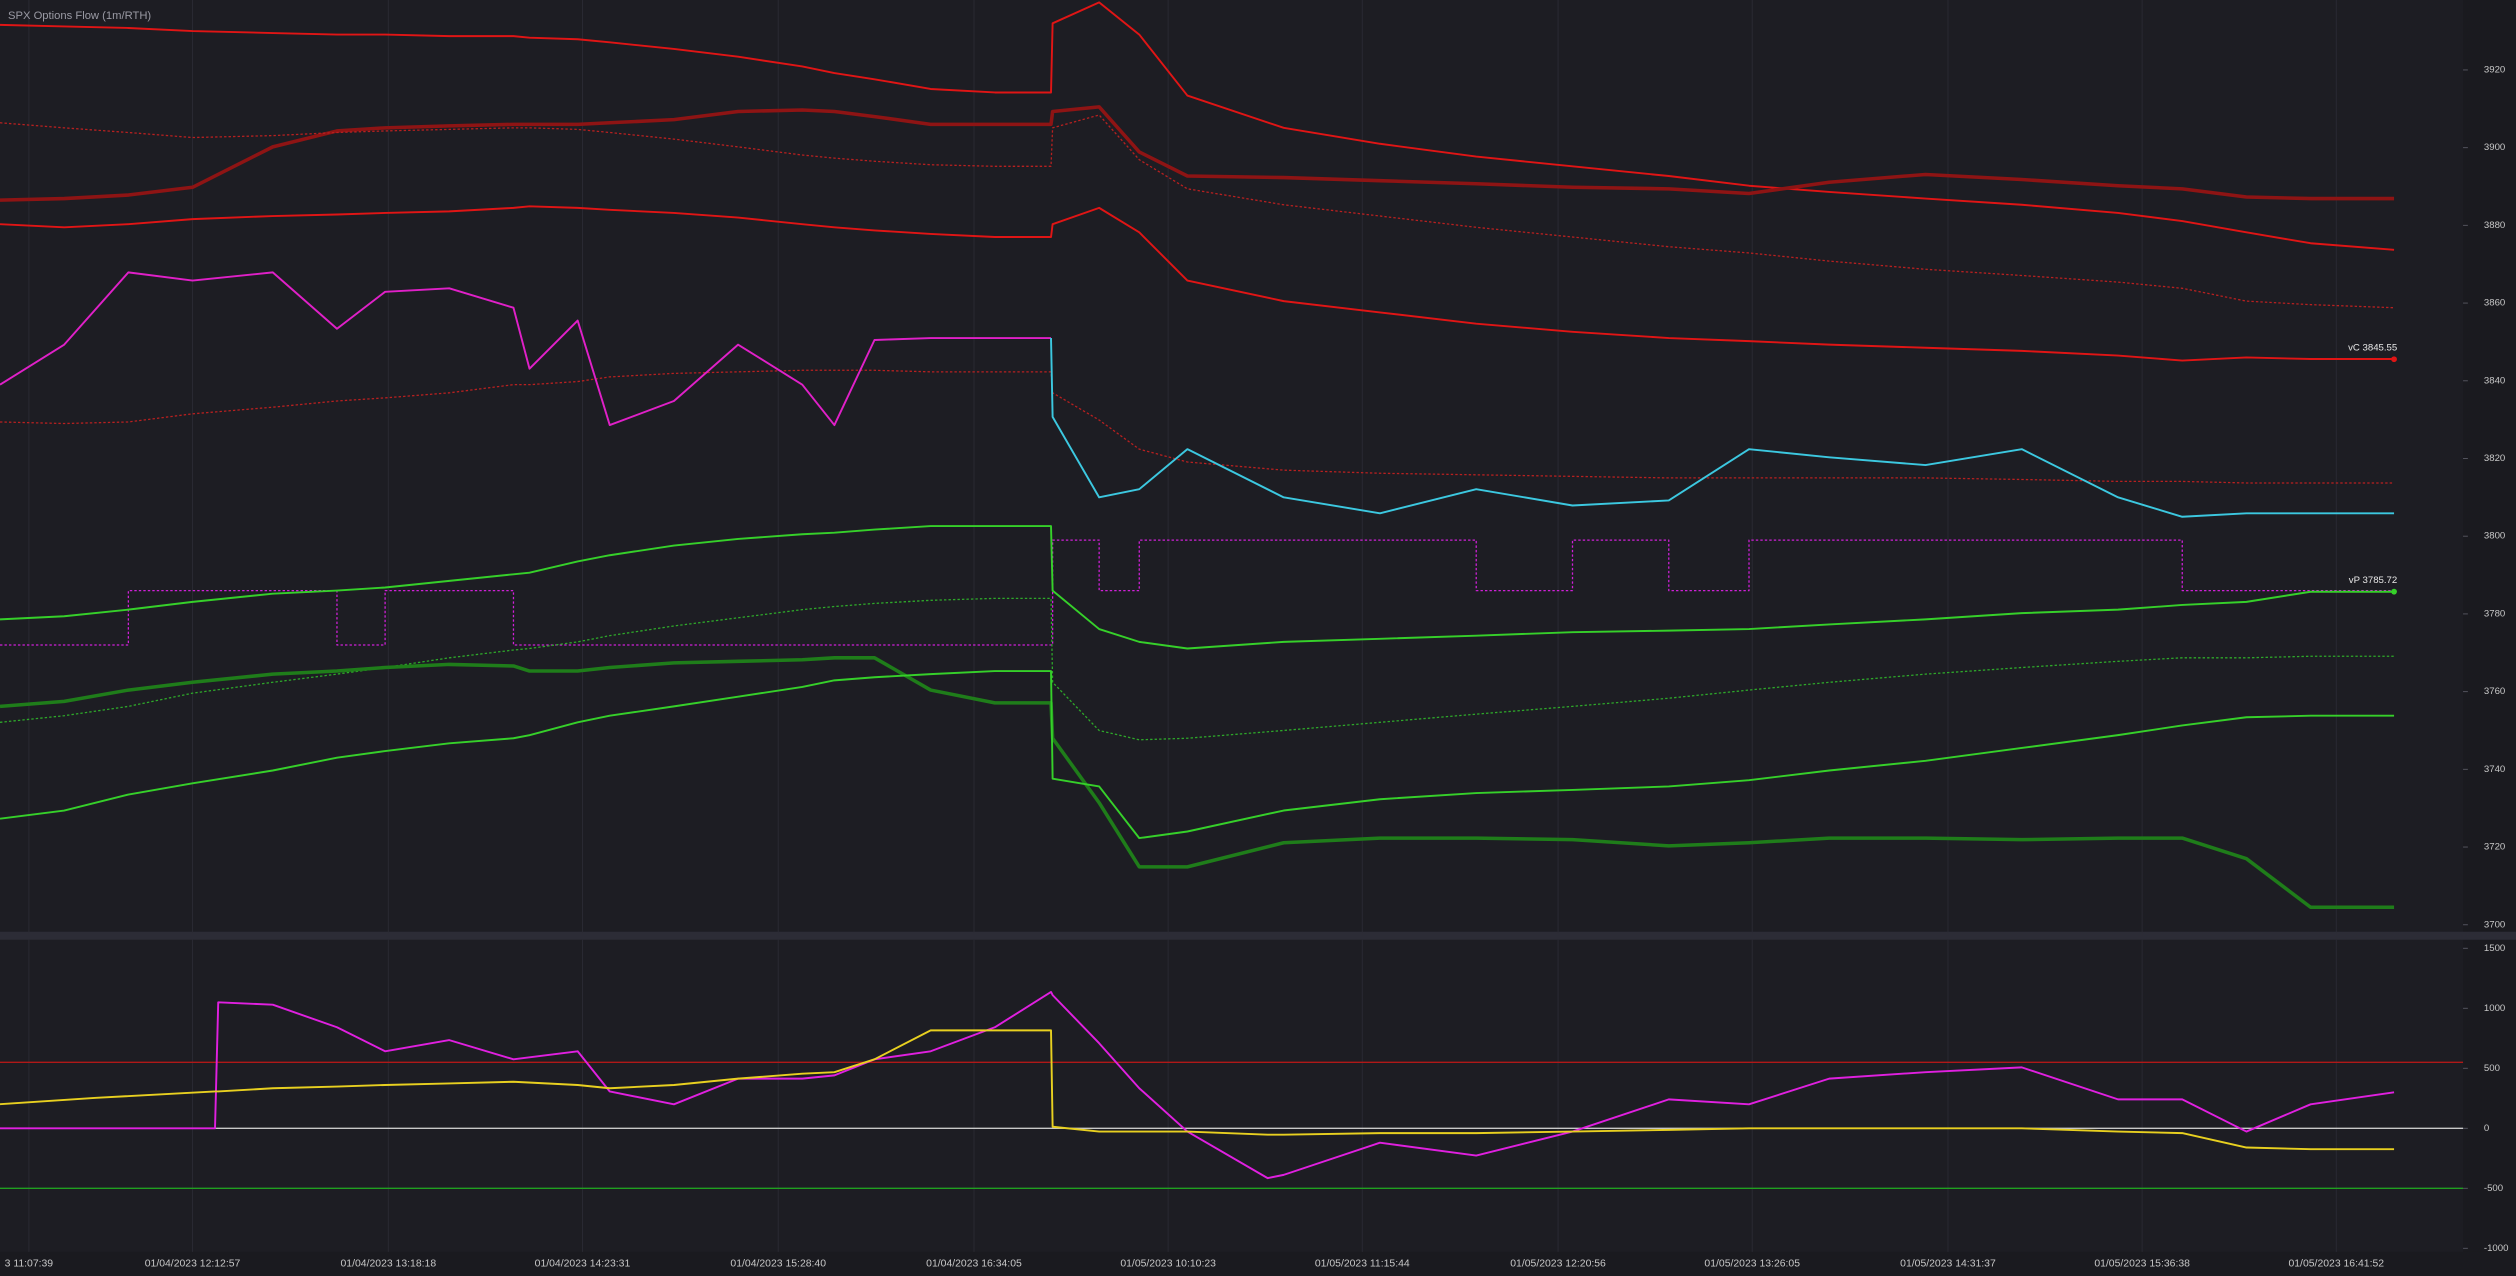 This screenshot has width=2516, height=1276. Describe the element at coordinates (1362, 1264) in the screenshot. I see `x-tick-label: 01/05/2023 11:15:44` at that location.